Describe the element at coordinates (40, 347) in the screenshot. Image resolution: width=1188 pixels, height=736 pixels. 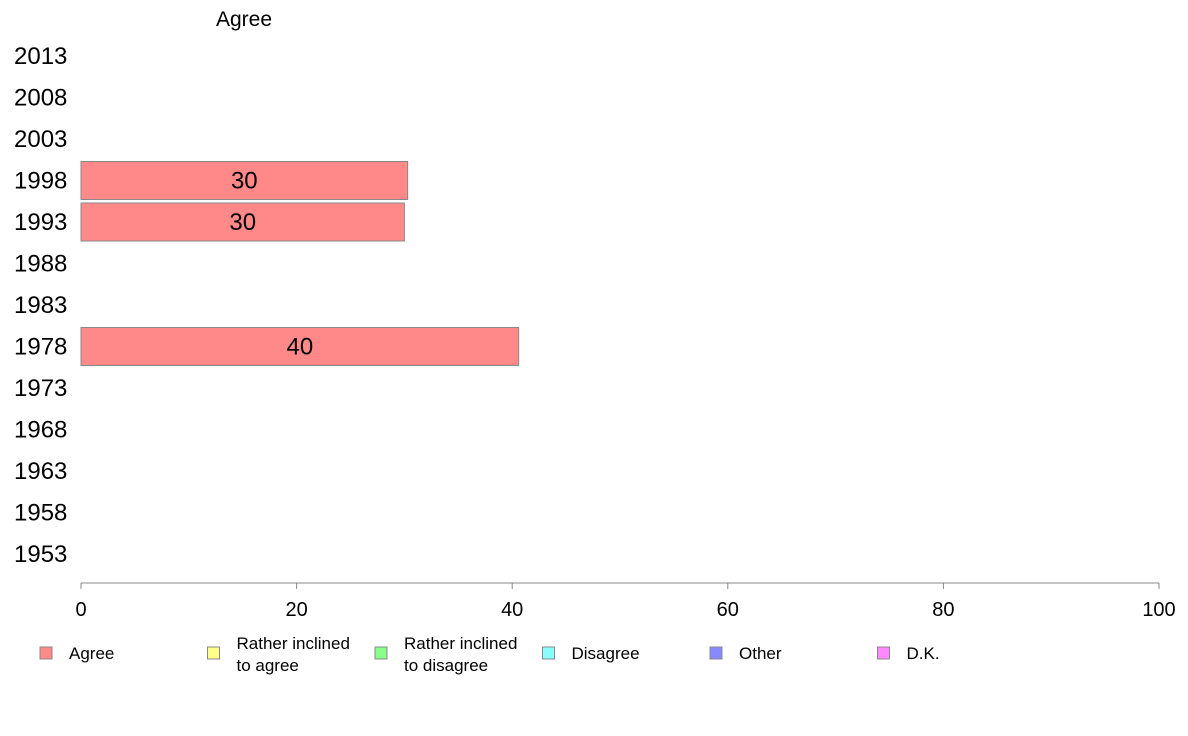
I see `category-label-1978: 1978` at that location.